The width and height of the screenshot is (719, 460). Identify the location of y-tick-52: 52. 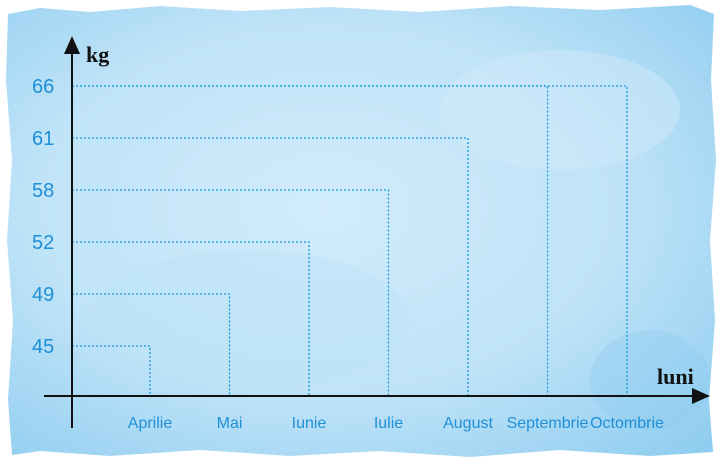
(43, 243).